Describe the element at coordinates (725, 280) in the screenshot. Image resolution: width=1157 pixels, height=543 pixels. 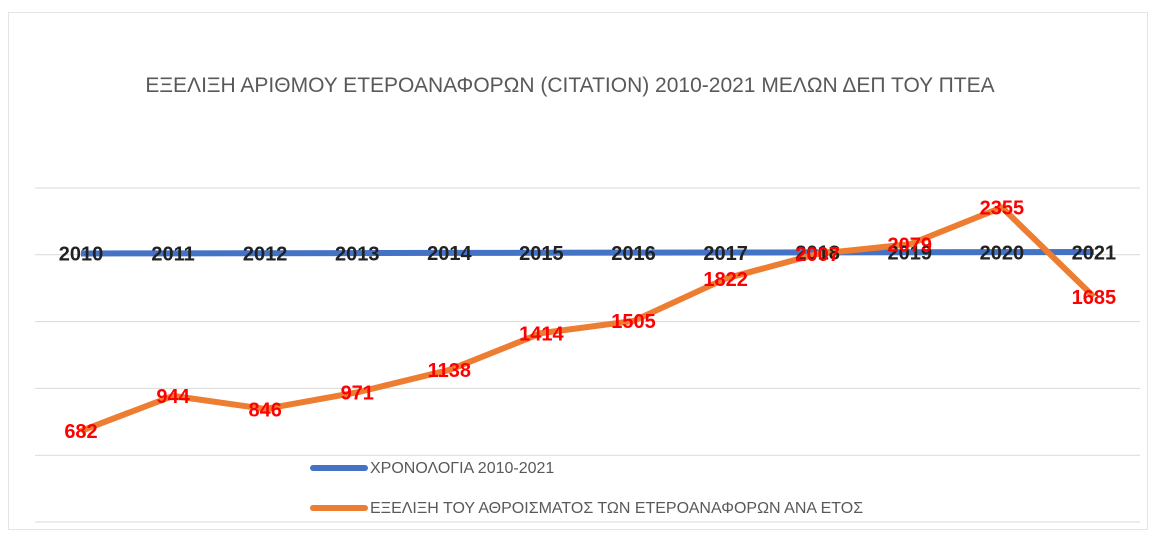
I see `data-label: 1822` at that location.